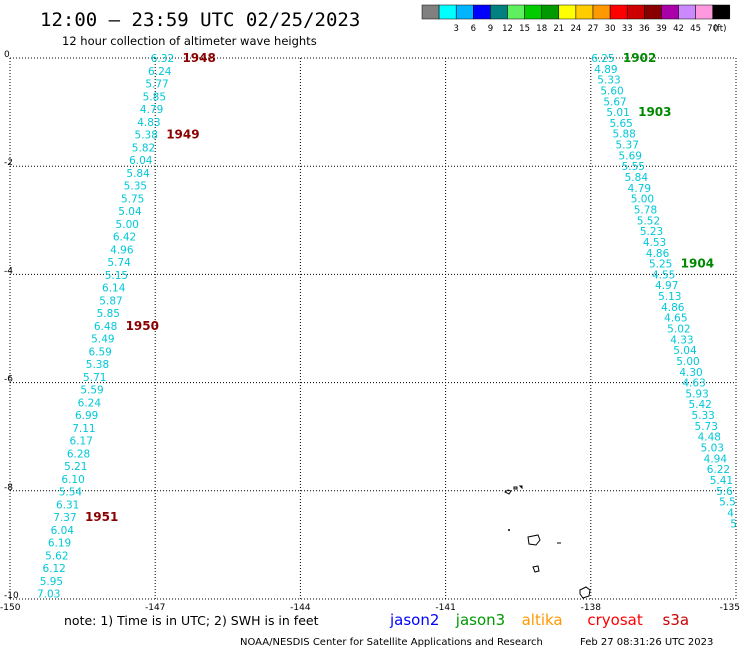 This screenshot has width=740, height=650. What do you see at coordinates (119, 263) in the screenshot?
I see `wave-height-value: 5.74` at bounding box center [119, 263].